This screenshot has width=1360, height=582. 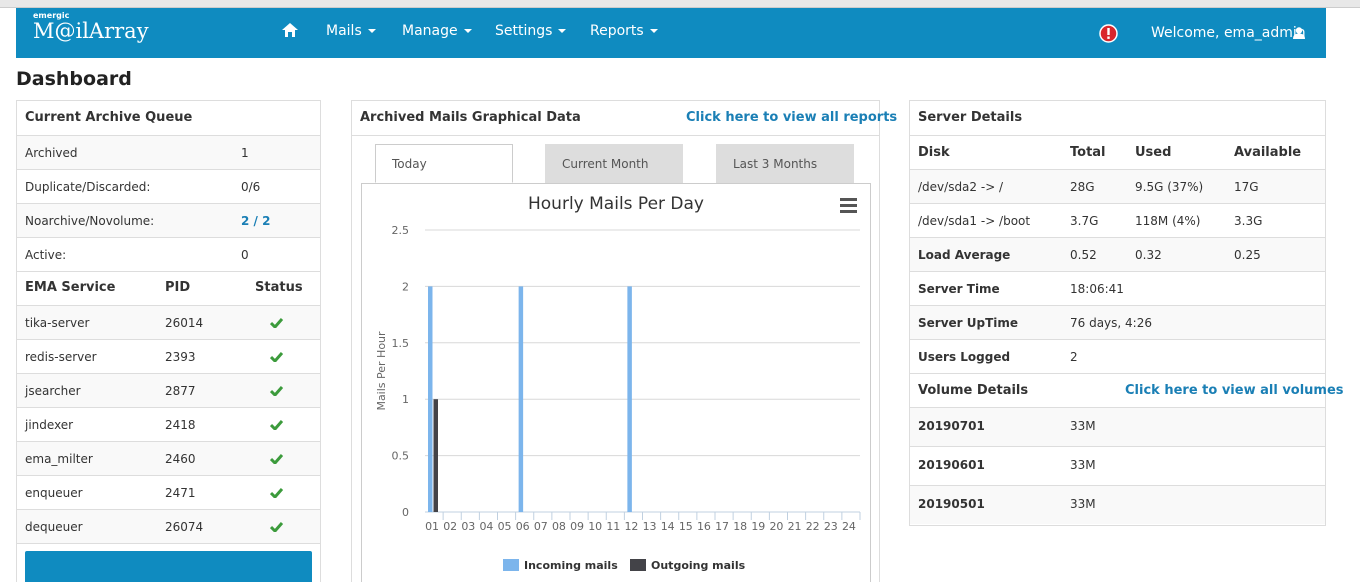 What do you see at coordinates (54, 527) in the screenshot?
I see `service-name: dequeuer` at bounding box center [54, 527].